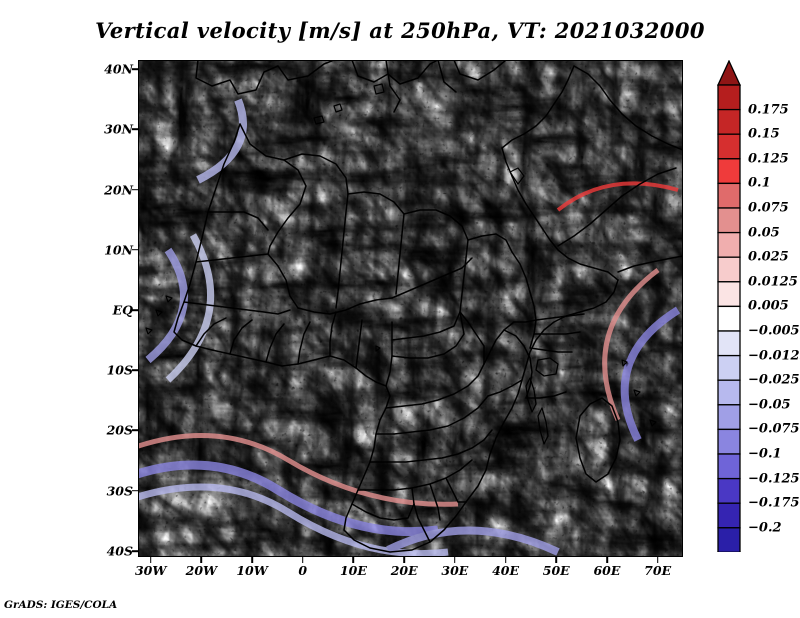  Describe the element at coordinates (658, 570) in the screenshot. I see `x-axis-tick-label: 70E` at that location.